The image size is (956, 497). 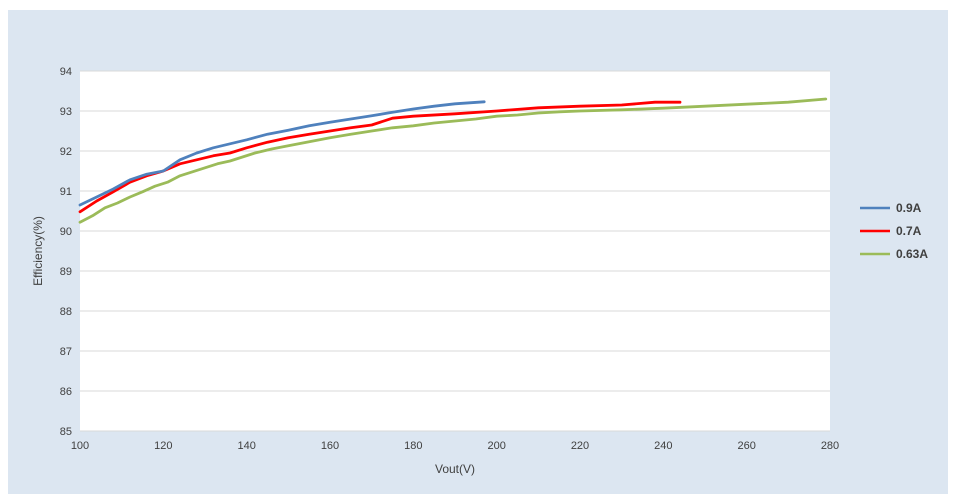 I want to click on x-tick-label: 280, so click(x=830, y=446).